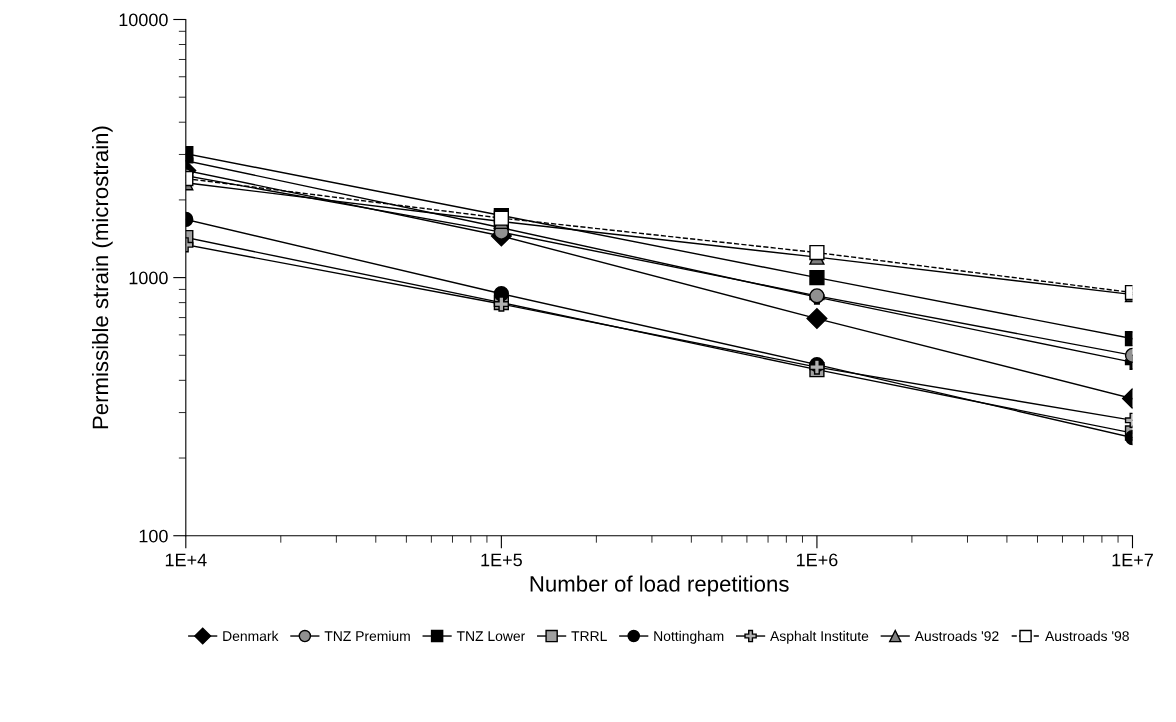 The image size is (1176, 722). What do you see at coordinates (589, 636) in the screenshot?
I see `legend-label: TRRL` at bounding box center [589, 636].